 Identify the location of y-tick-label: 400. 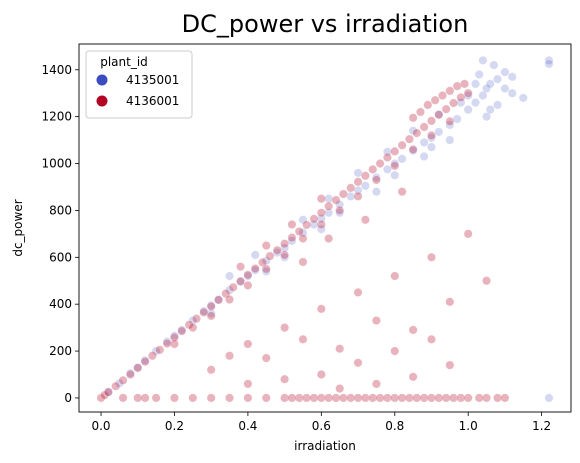
(60, 304).